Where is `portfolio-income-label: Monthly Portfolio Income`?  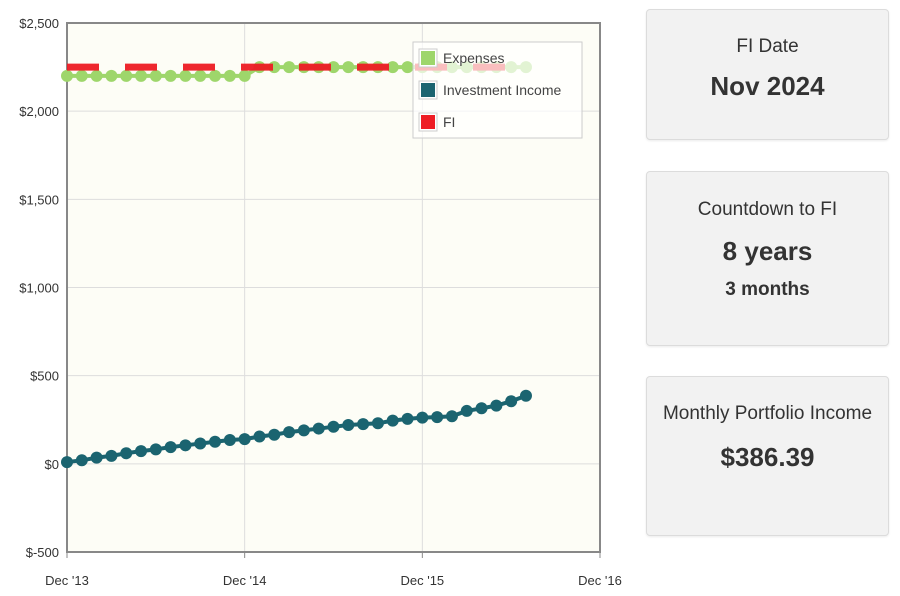
portfolio-income-label: Monthly Portfolio Income is located at coordinates (767, 413).